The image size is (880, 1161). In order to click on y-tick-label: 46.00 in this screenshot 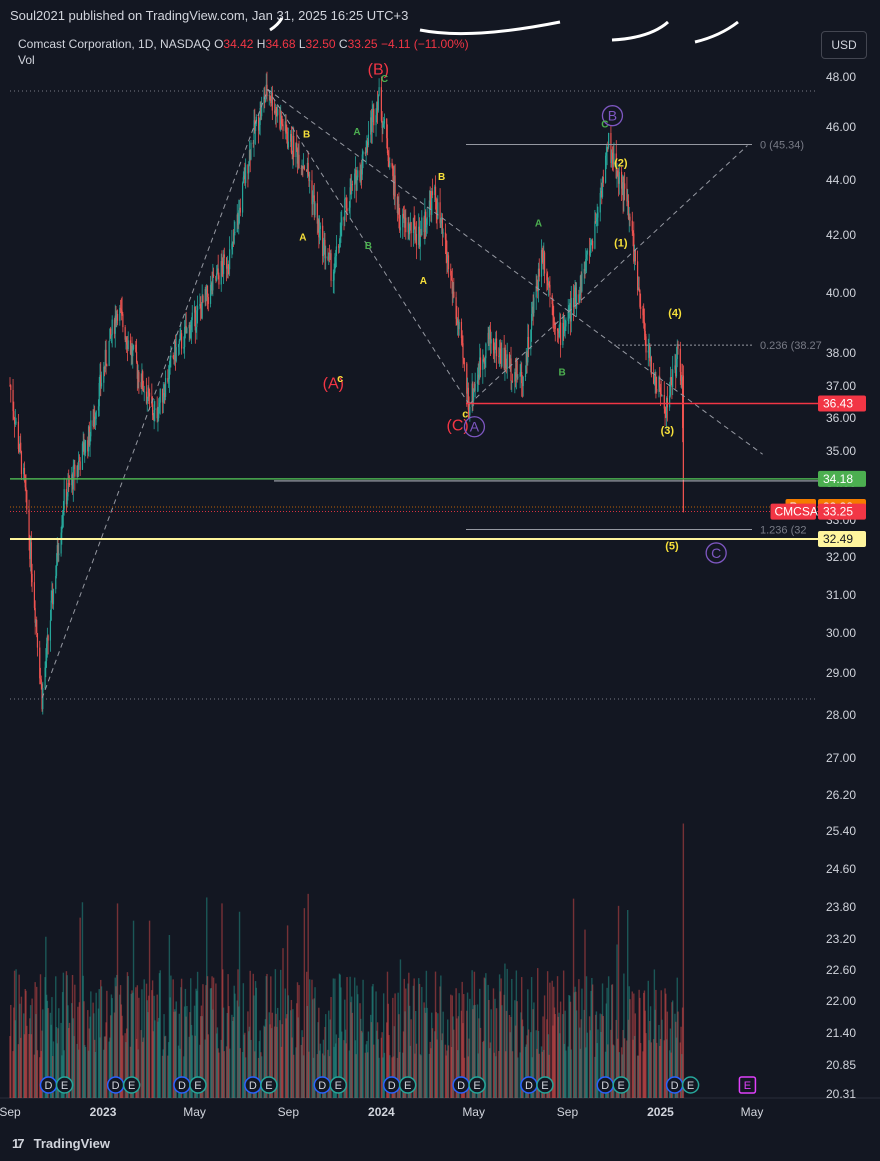, I will do `click(841, 127)`.